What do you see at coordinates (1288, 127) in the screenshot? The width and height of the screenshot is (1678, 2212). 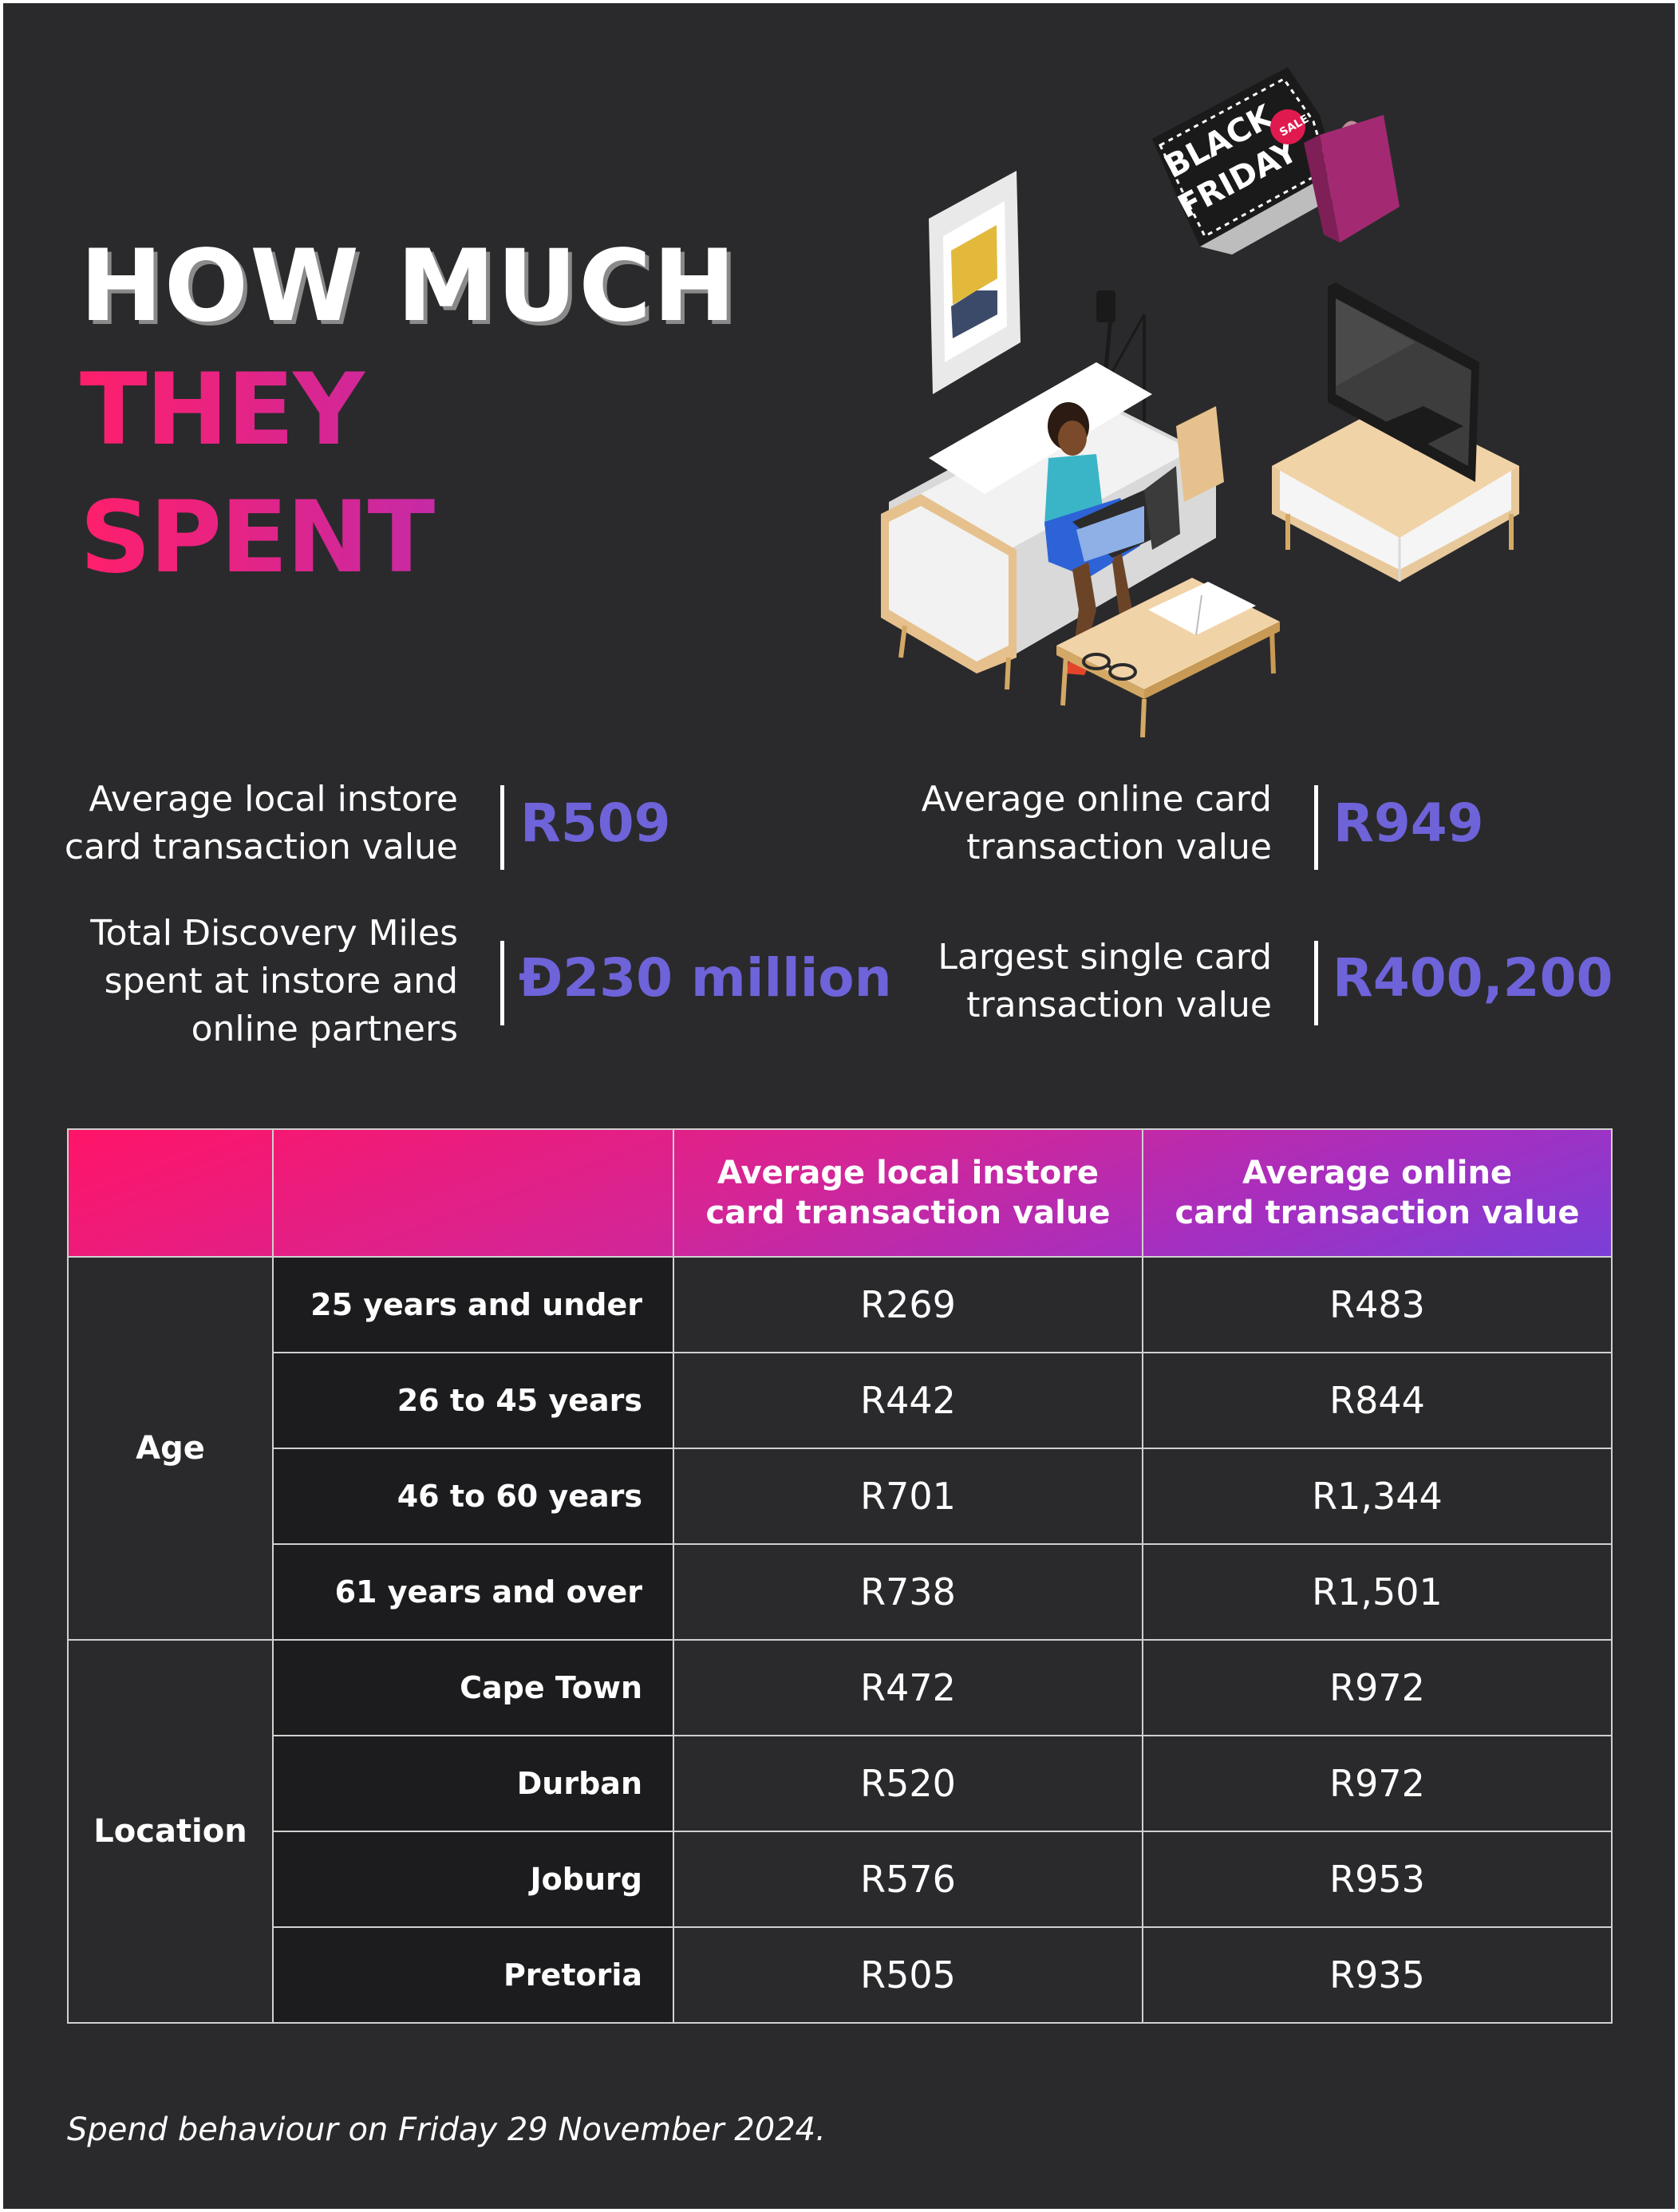 I see `sale-badge` at bounding box center [1288, 127].